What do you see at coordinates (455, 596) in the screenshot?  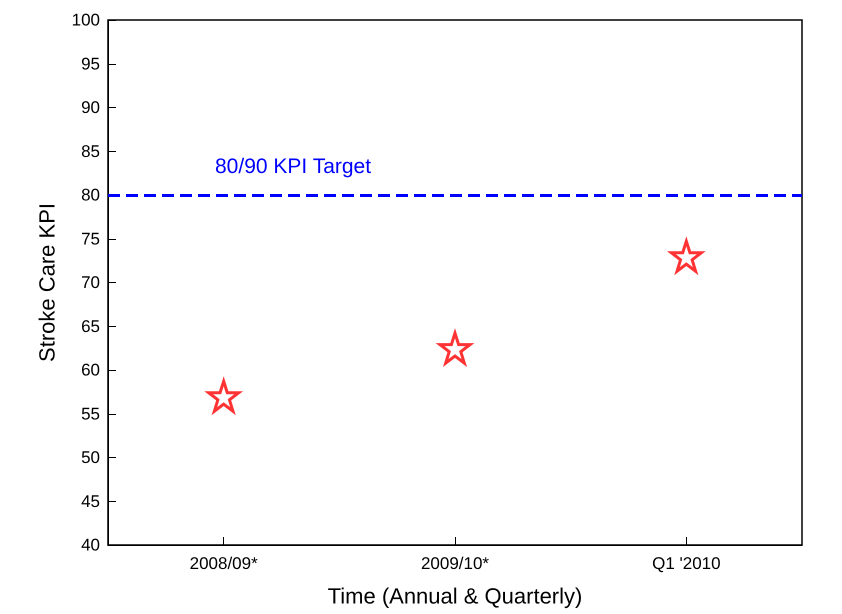 I see `x-axis-title: Time (Annual & Quarterly)` at bounding box center [455, 596].